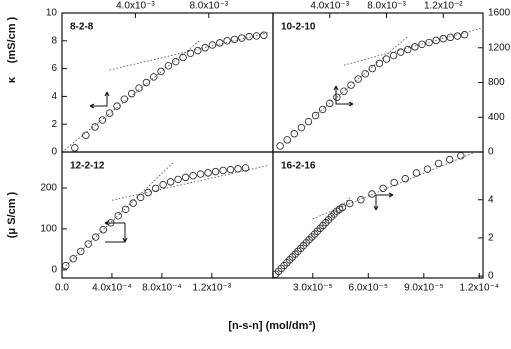 Image resolution: width=511 pixels, height=349 pixels. Describe the element at coordinates (208, 6) in the screenshot. I see `x-tick-label: 8.0x10⁻³` at that location.